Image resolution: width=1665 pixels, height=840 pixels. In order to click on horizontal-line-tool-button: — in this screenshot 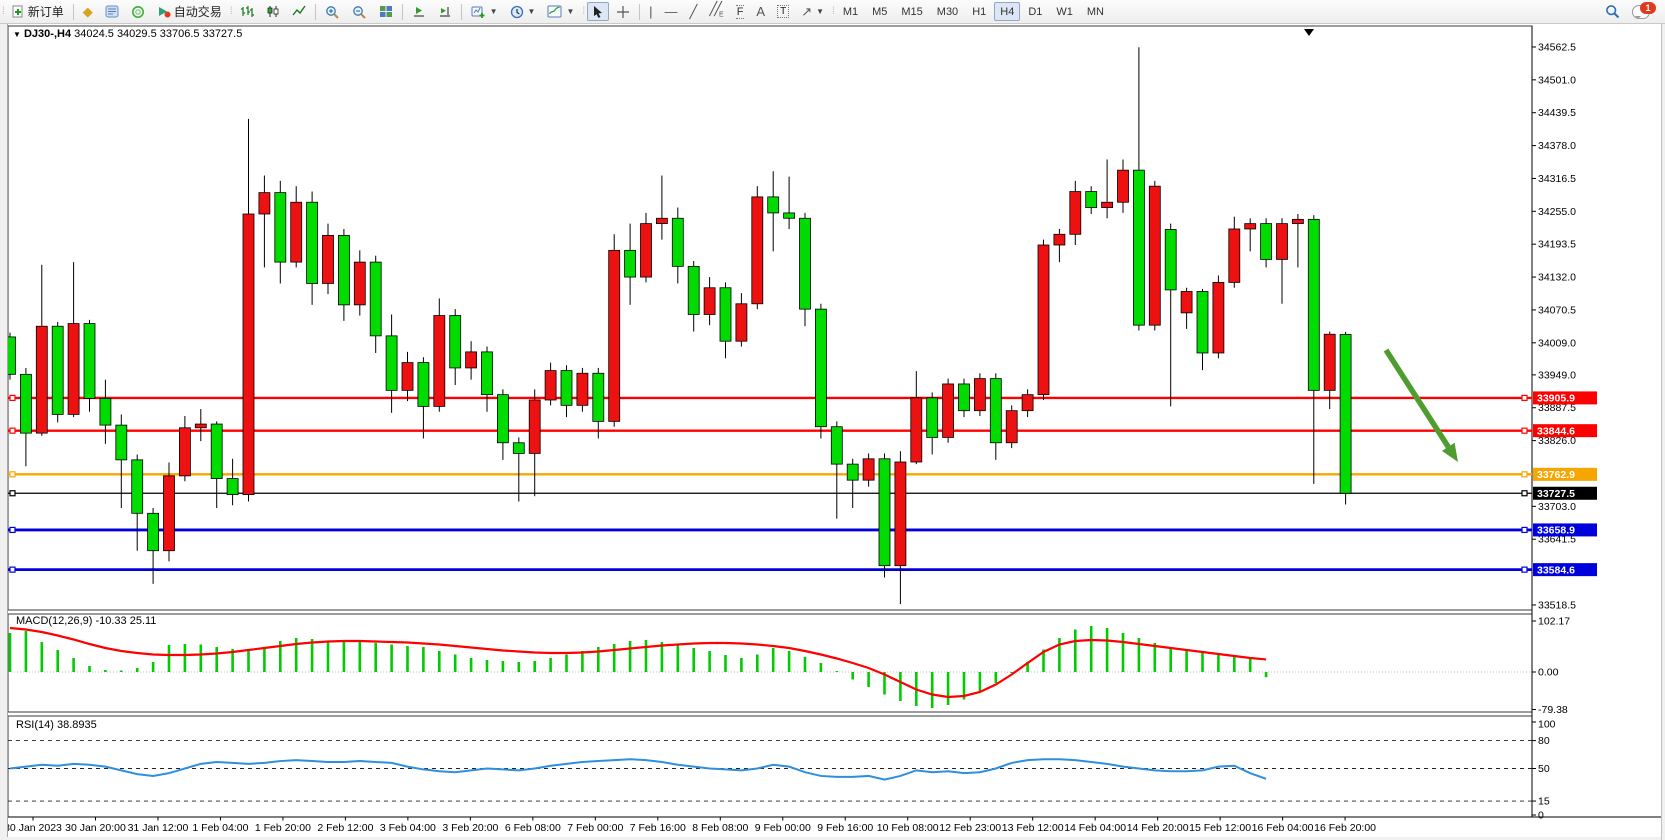, I will do `click(671, 11)`.